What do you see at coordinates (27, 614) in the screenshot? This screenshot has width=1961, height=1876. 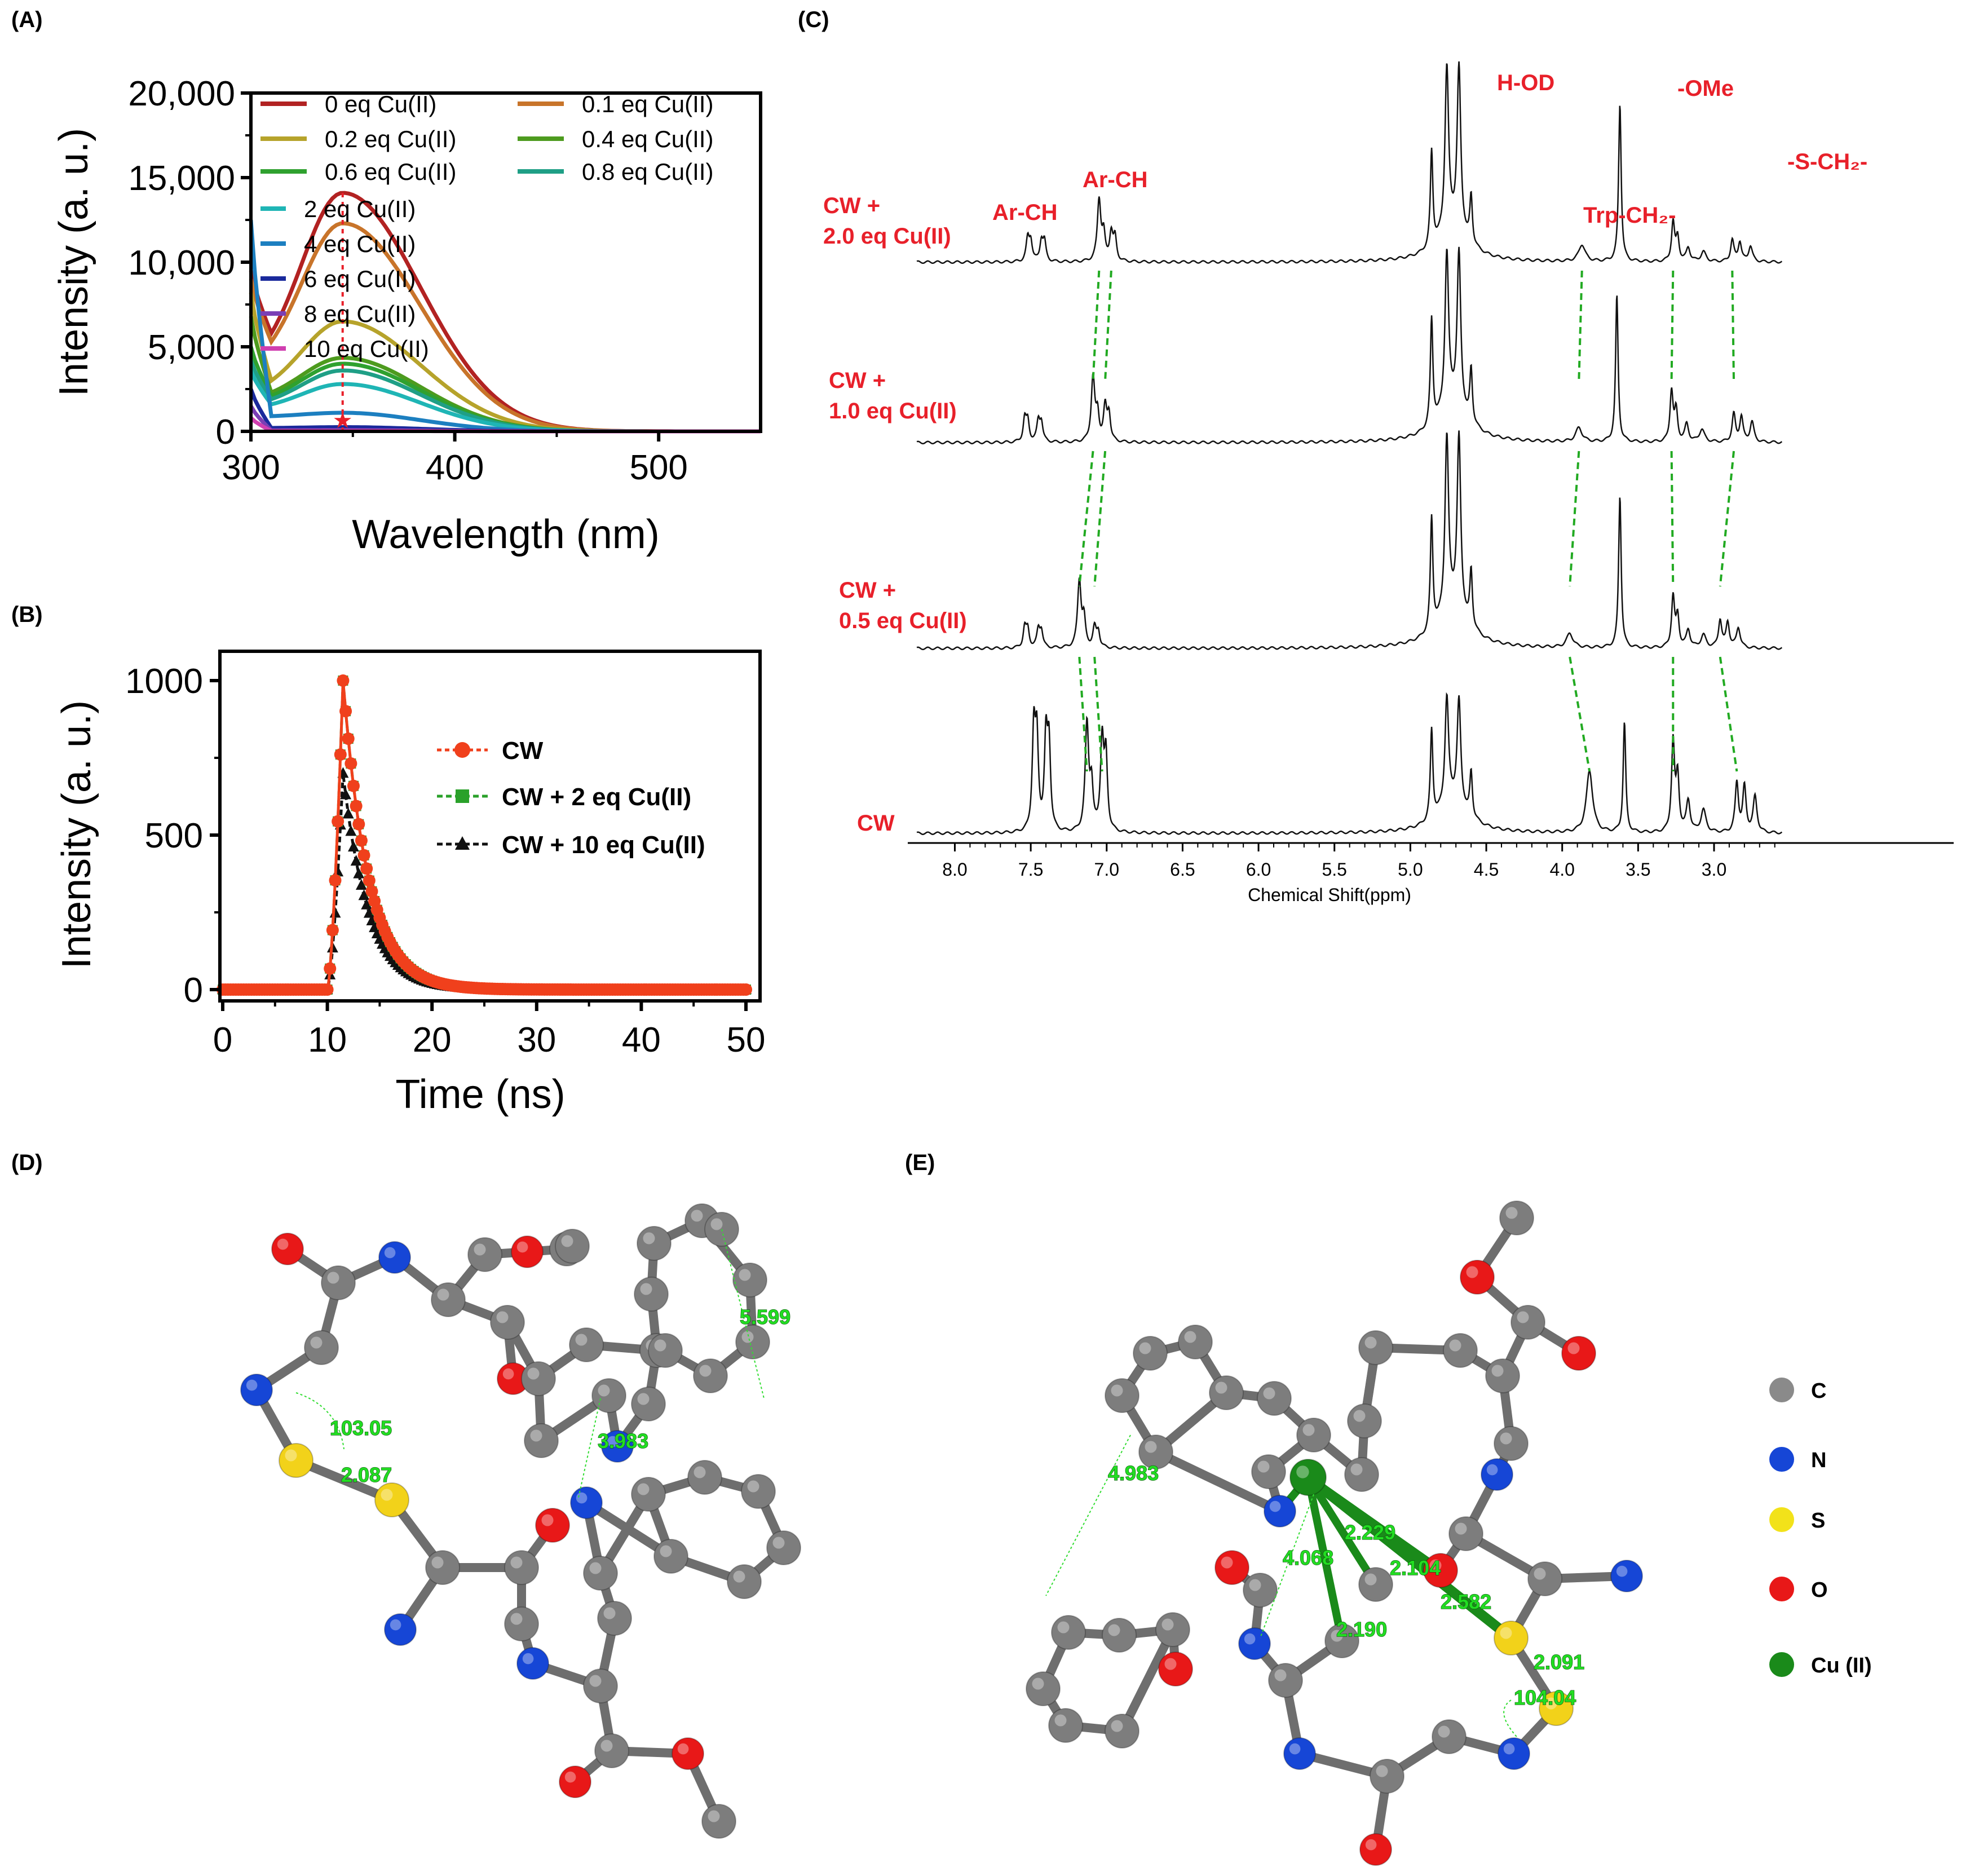 I see `panel-label-b: (B)` at bounding box center [27, 614].